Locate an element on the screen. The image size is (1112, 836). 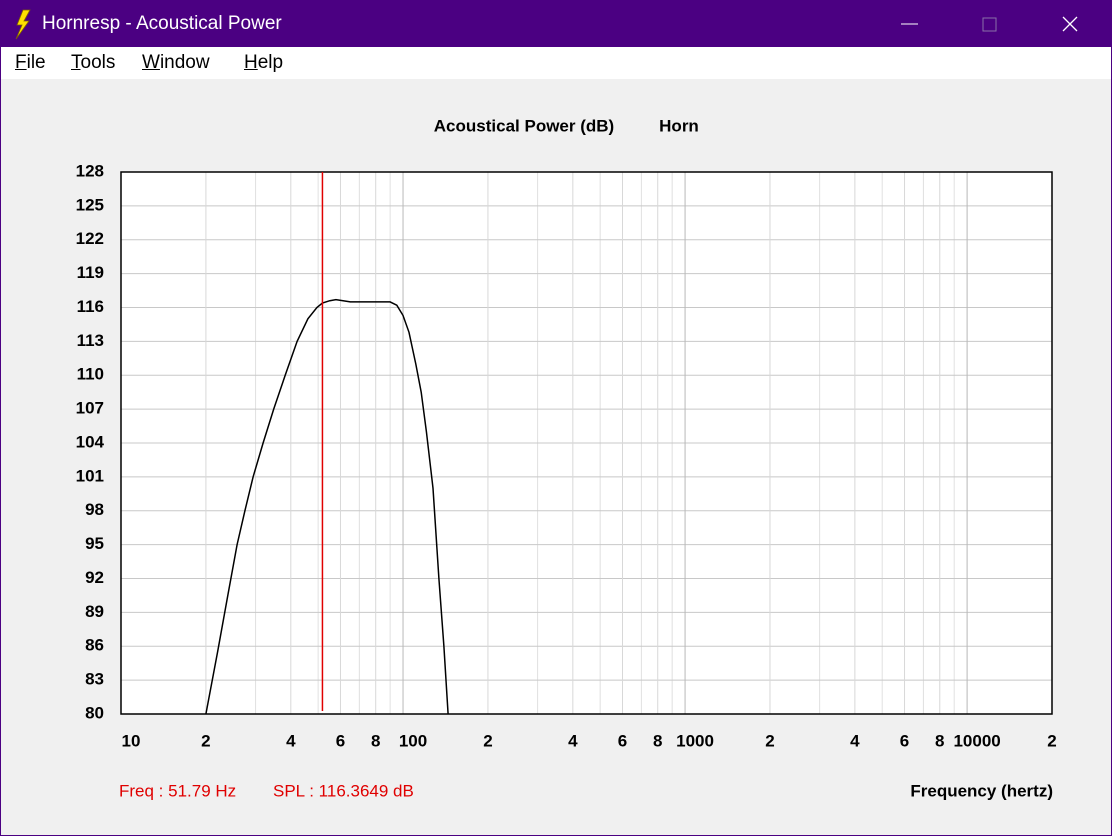
menu-item: Window is located at coordinates (176, 62).